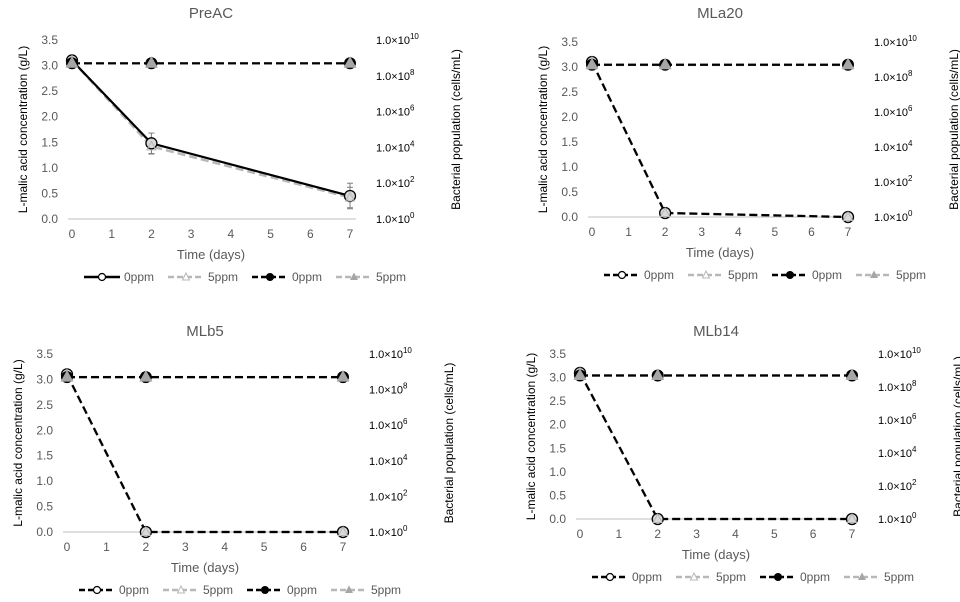  I want to click on y-tick-label: 2.0, so click(557, 425).